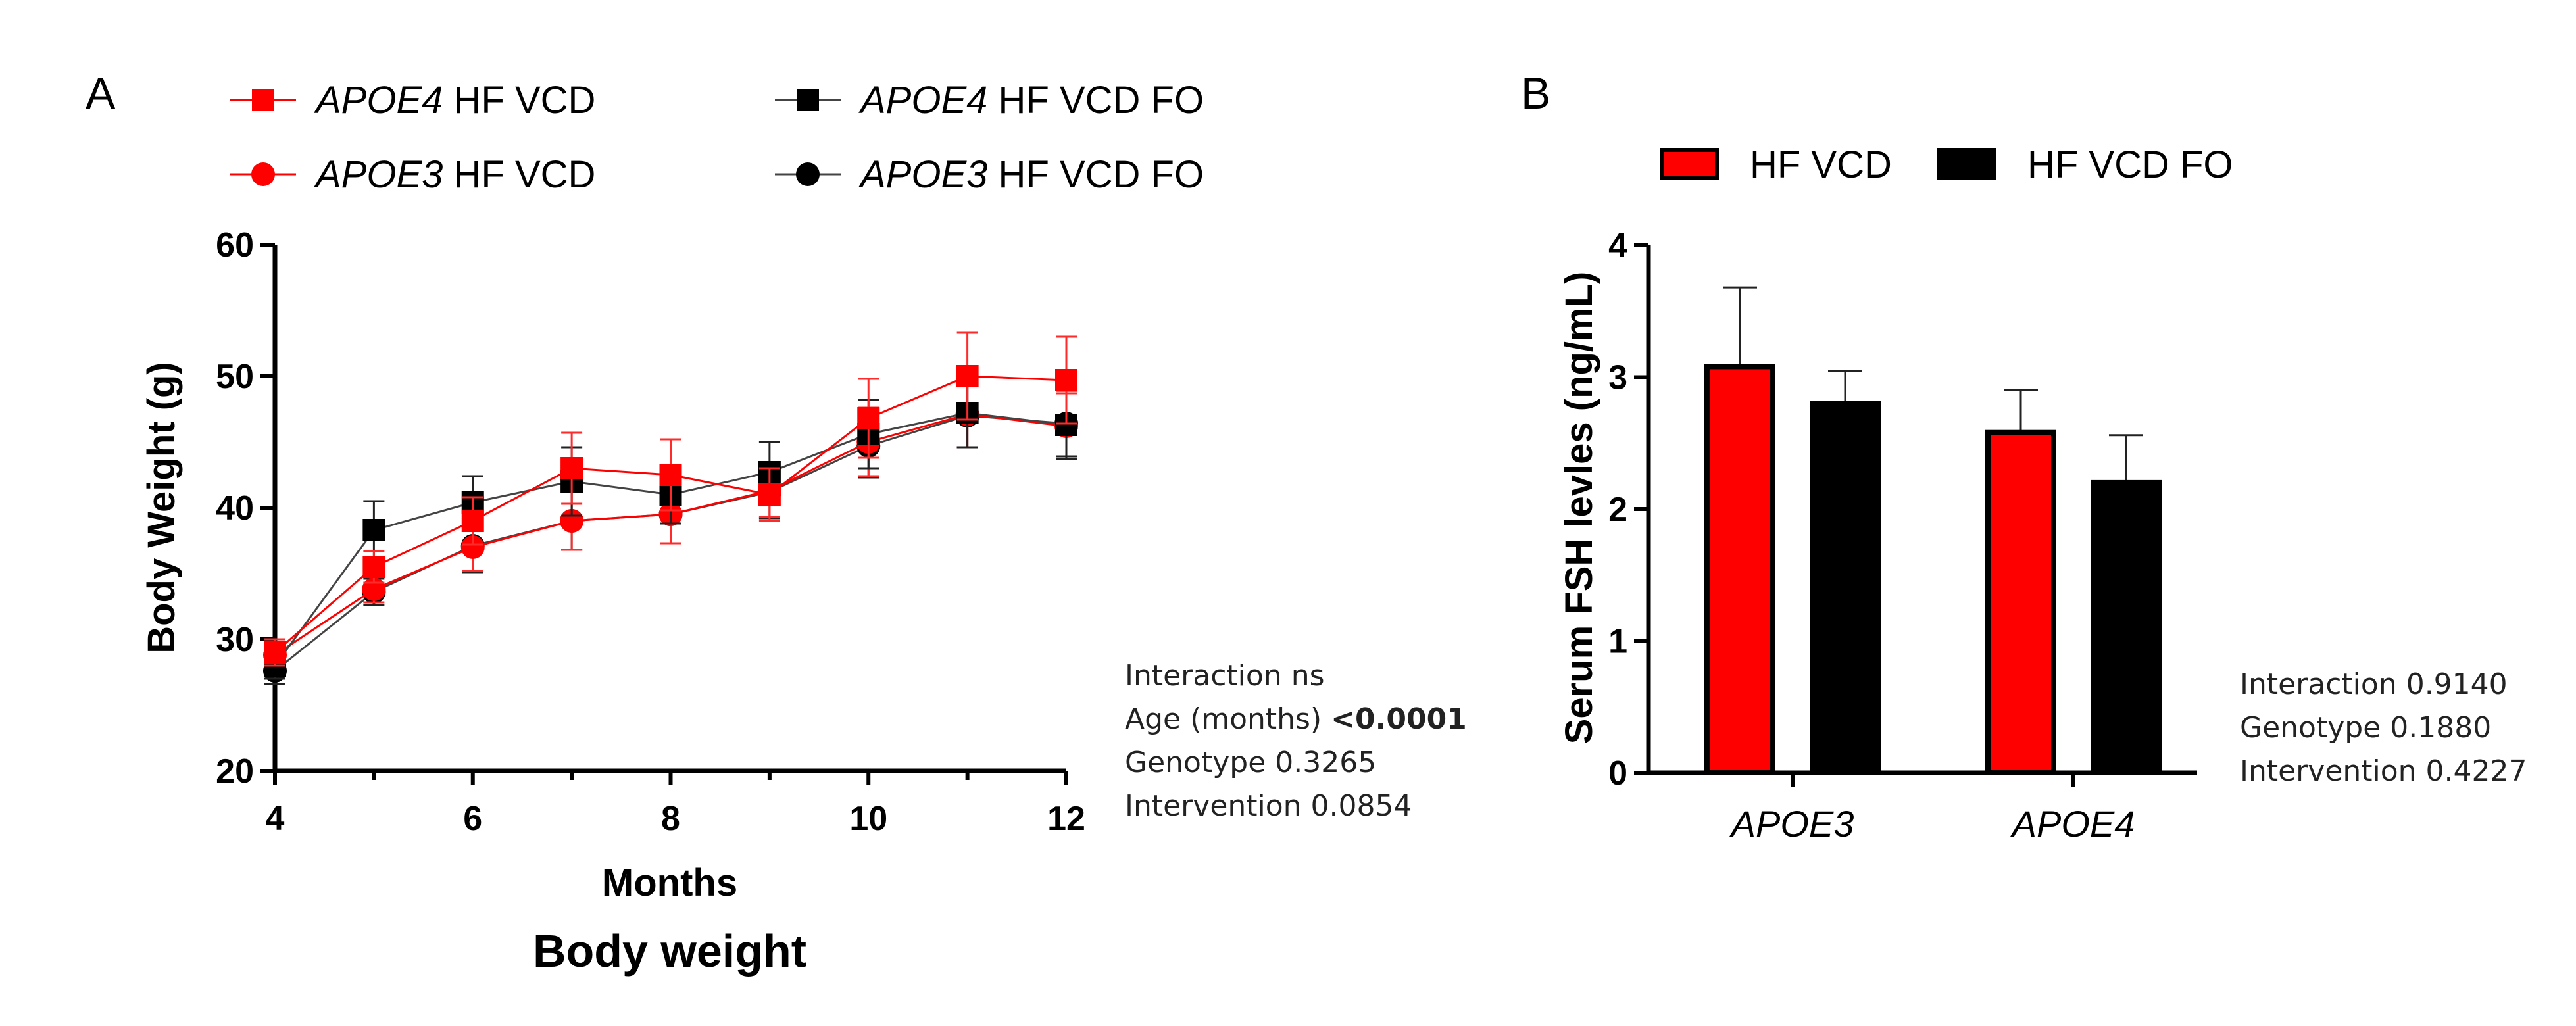 The height and width of the screenshot is (1026, 2576). I want to click on panel-b-y-label: Serum FSH levles (ng/mL), so click(1579, 508).